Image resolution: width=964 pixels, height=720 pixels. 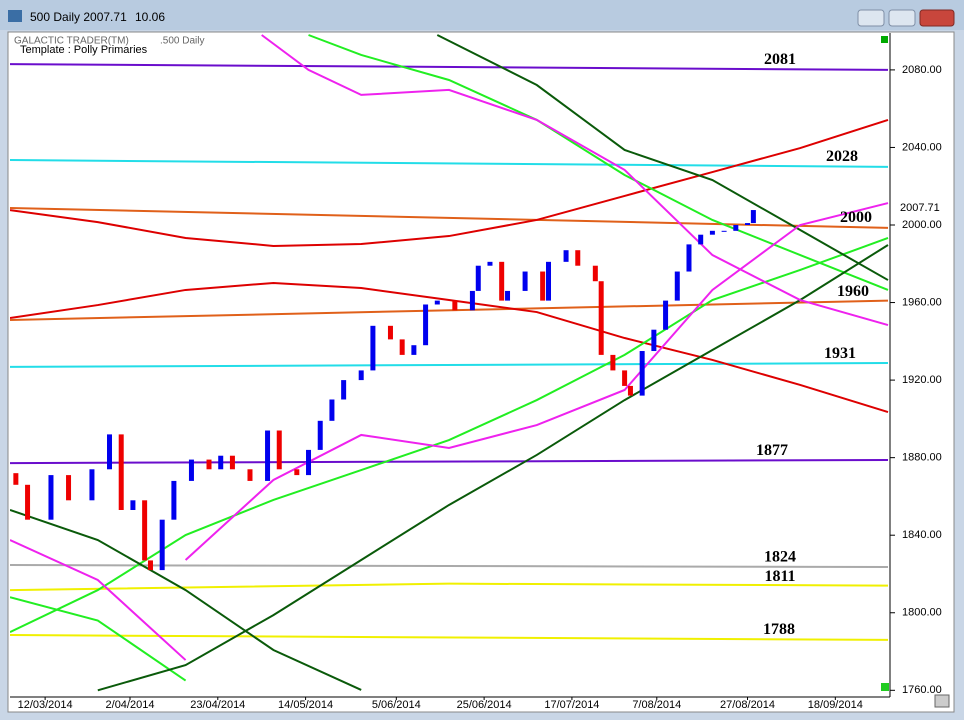 I want to click on close-button, so click(x=937, y=18).